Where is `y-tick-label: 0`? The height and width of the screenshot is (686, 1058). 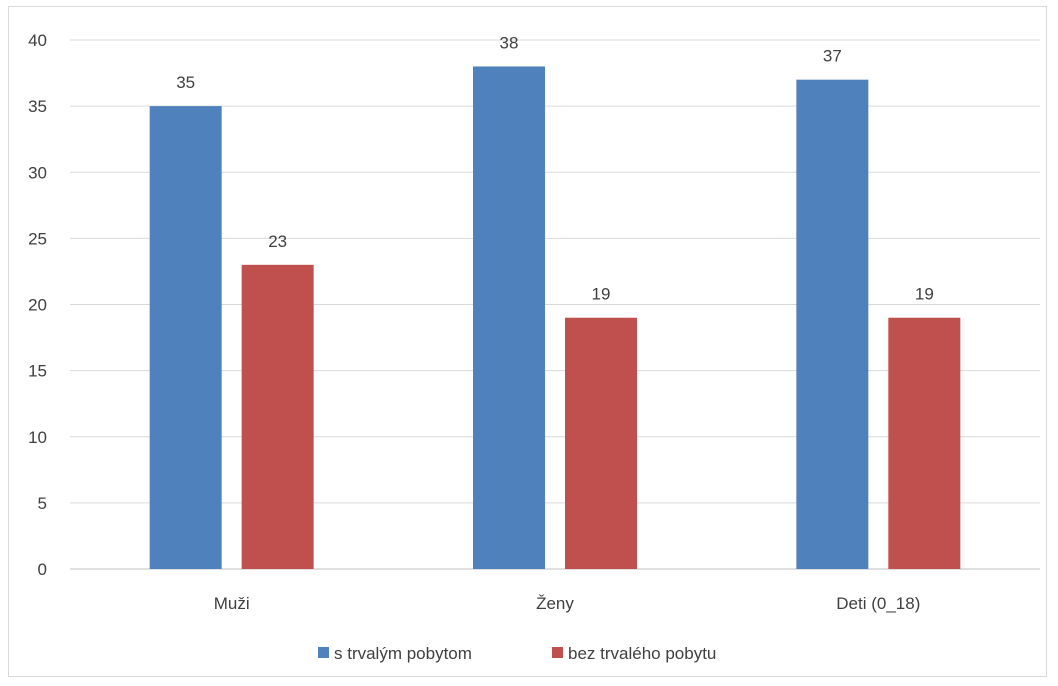
y-tick-label: 0 is located at coordinates (42, 569).